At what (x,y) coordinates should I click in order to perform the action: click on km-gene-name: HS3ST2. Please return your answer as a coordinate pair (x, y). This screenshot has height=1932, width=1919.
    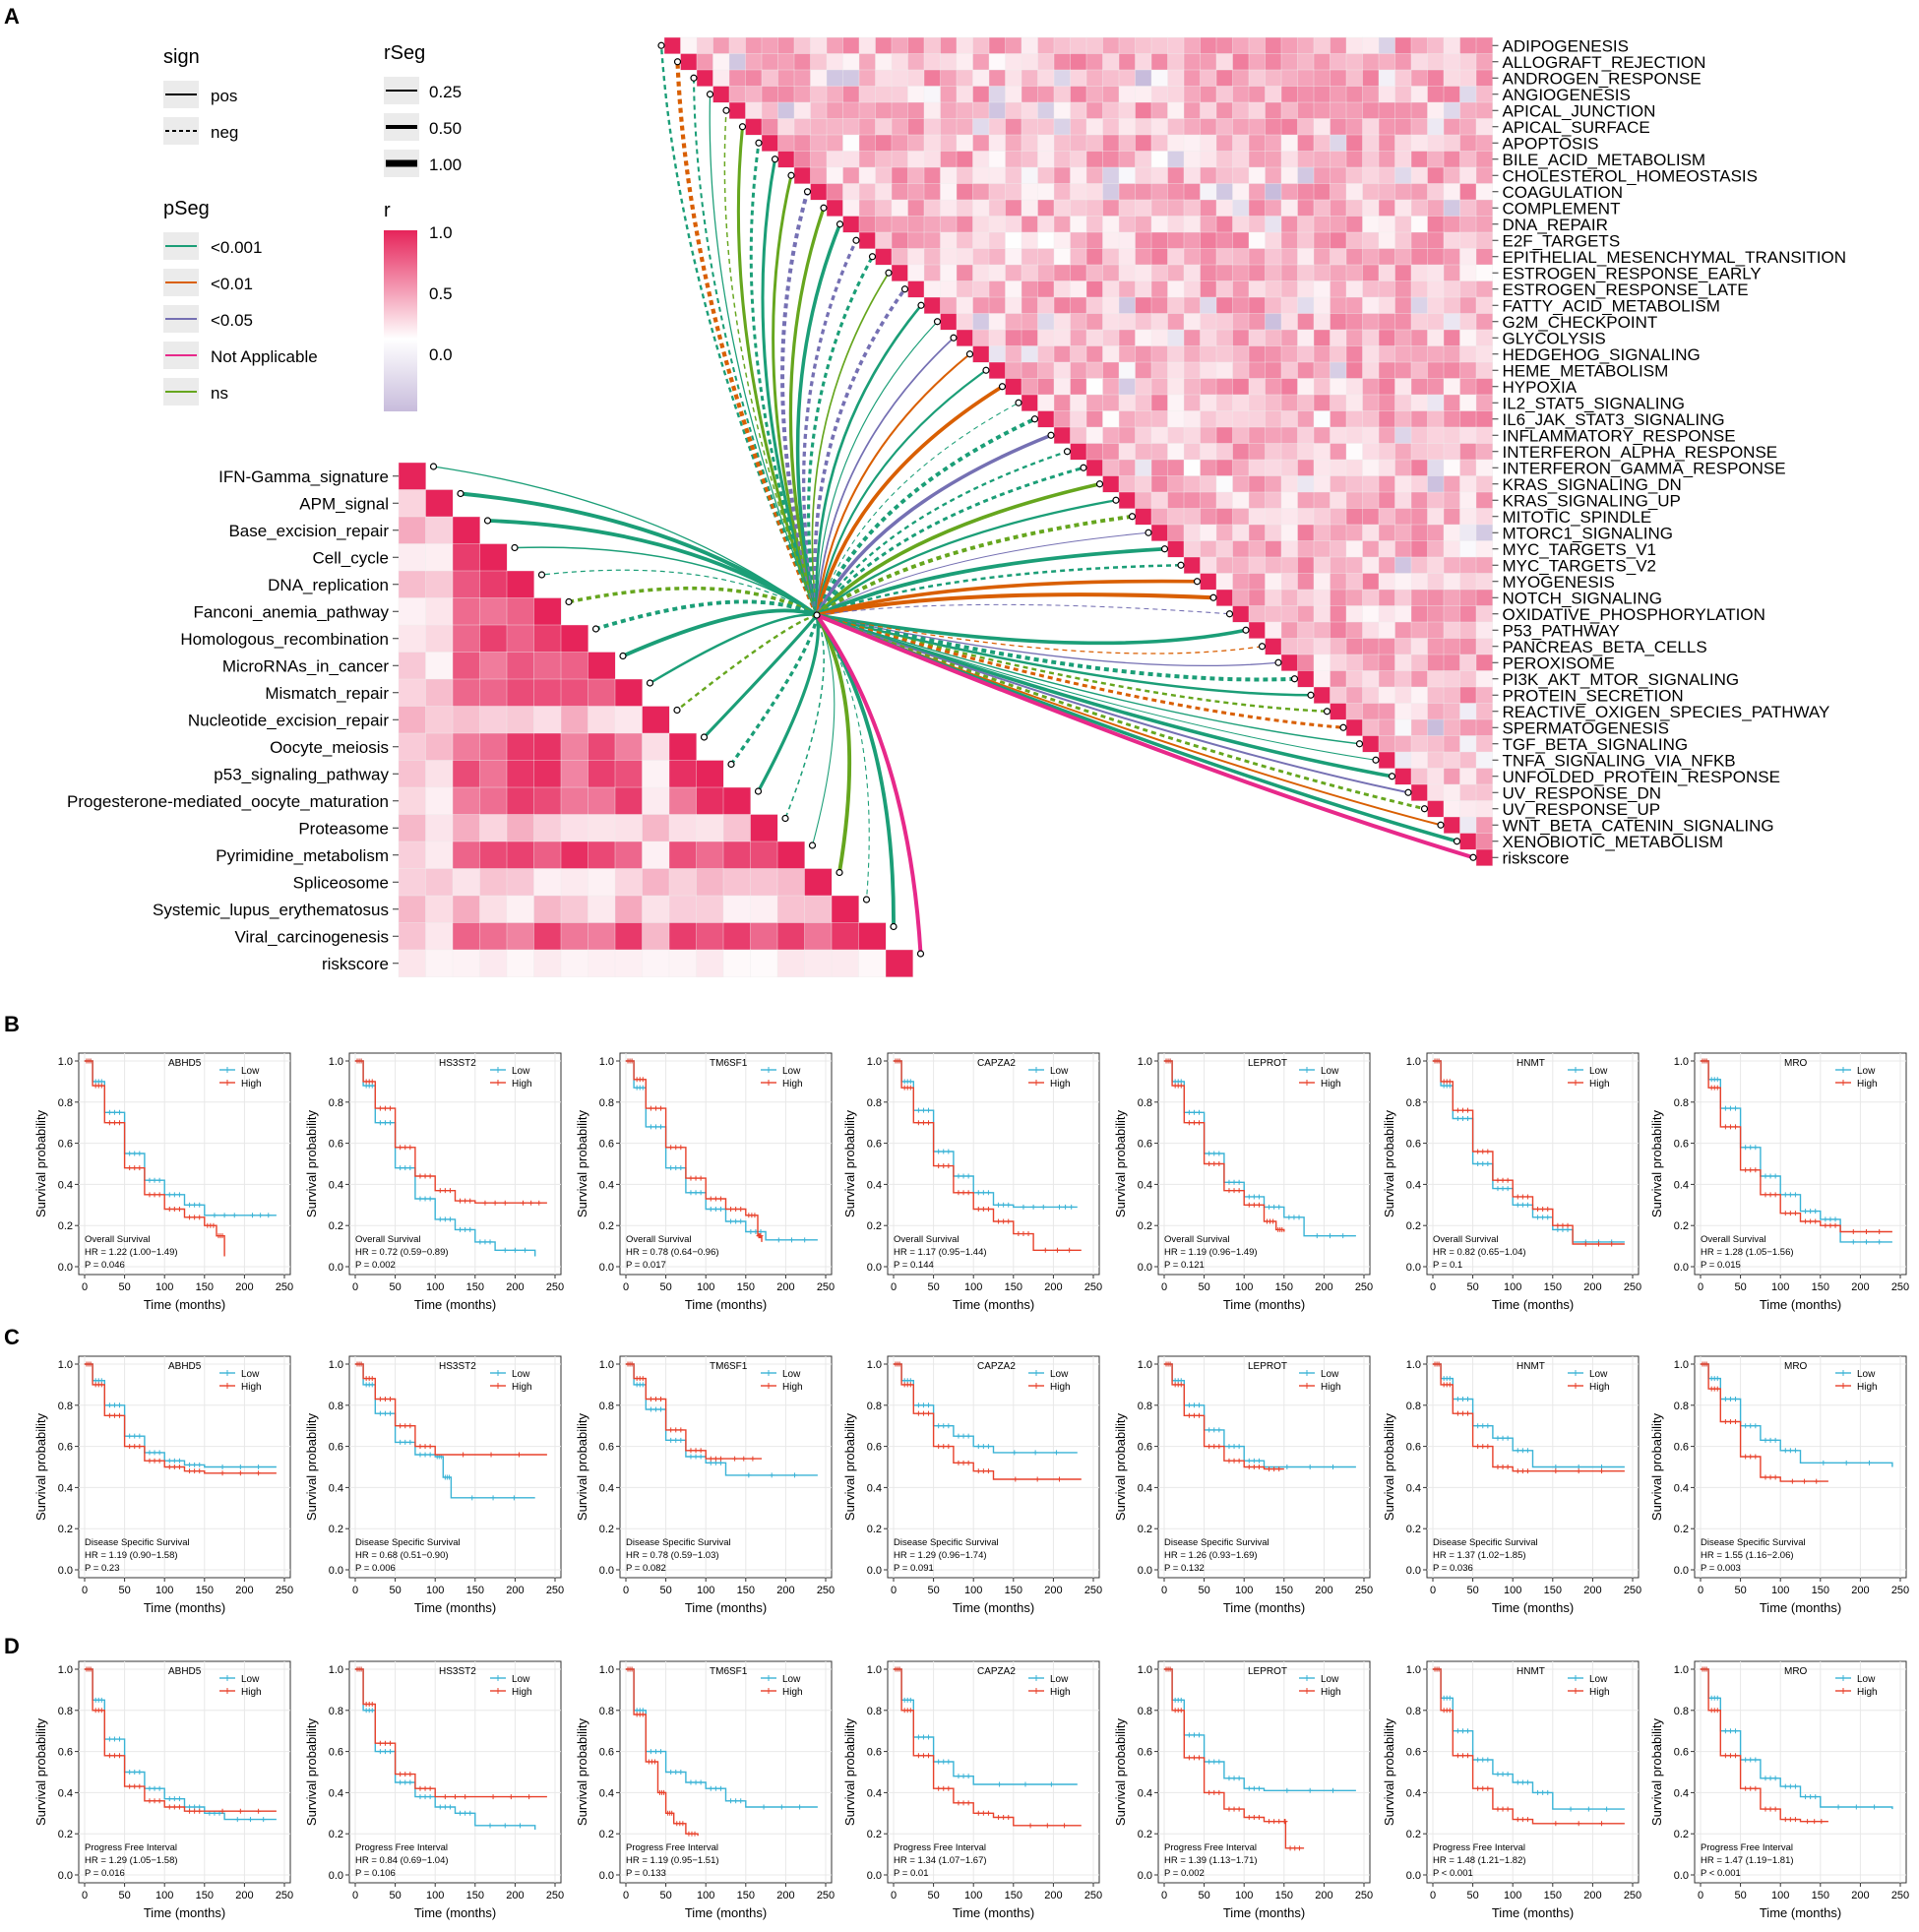
    Looking at the image, I should click on (458, 1672).